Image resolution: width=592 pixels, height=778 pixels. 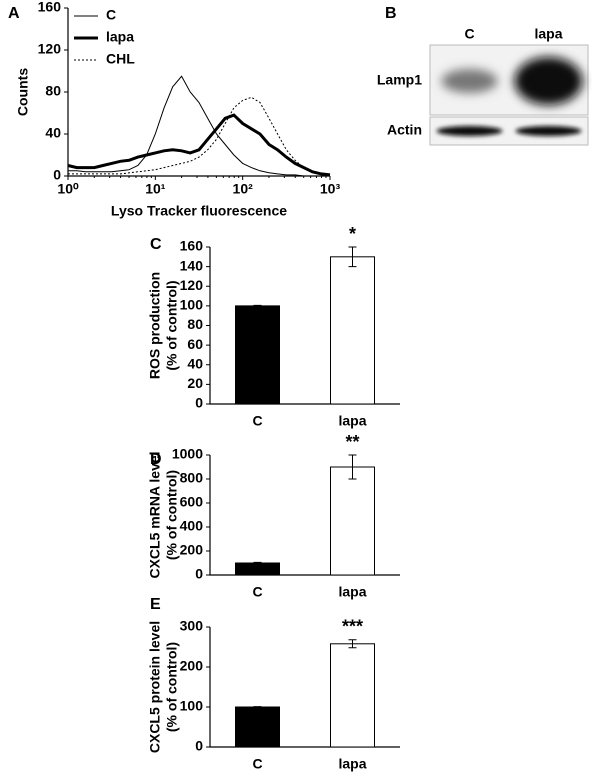 What do you see at coordinates (155, 687) in the screenshot?
I see `y-axis-label: CXCL5 protein level` at bounding box center [155, 687].